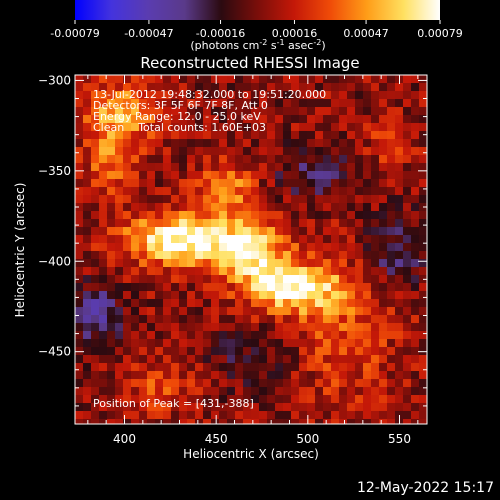 This screenshot has height=500, width=500. I want to click on info-line-time: 13-Jul-2012 19:48:32.000 to 19:51:20.000, so click(209, 94).